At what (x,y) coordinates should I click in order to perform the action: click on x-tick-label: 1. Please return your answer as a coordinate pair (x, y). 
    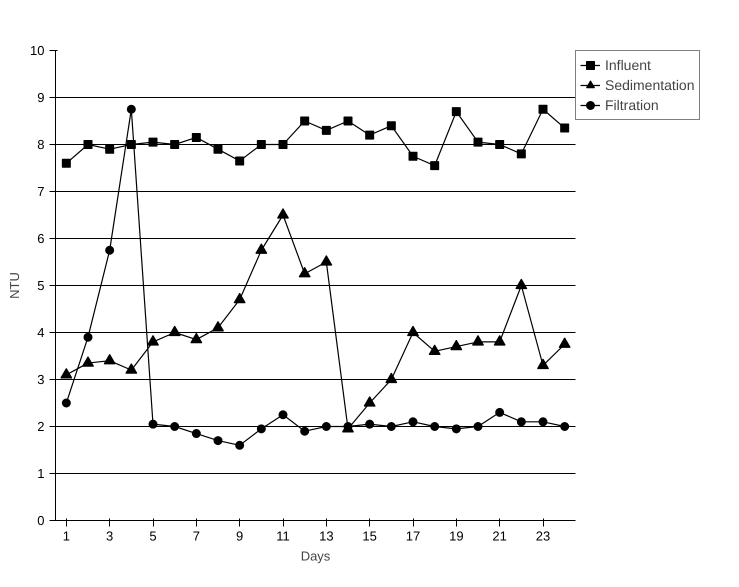
    Looking at the image, I should click on (66, 536).